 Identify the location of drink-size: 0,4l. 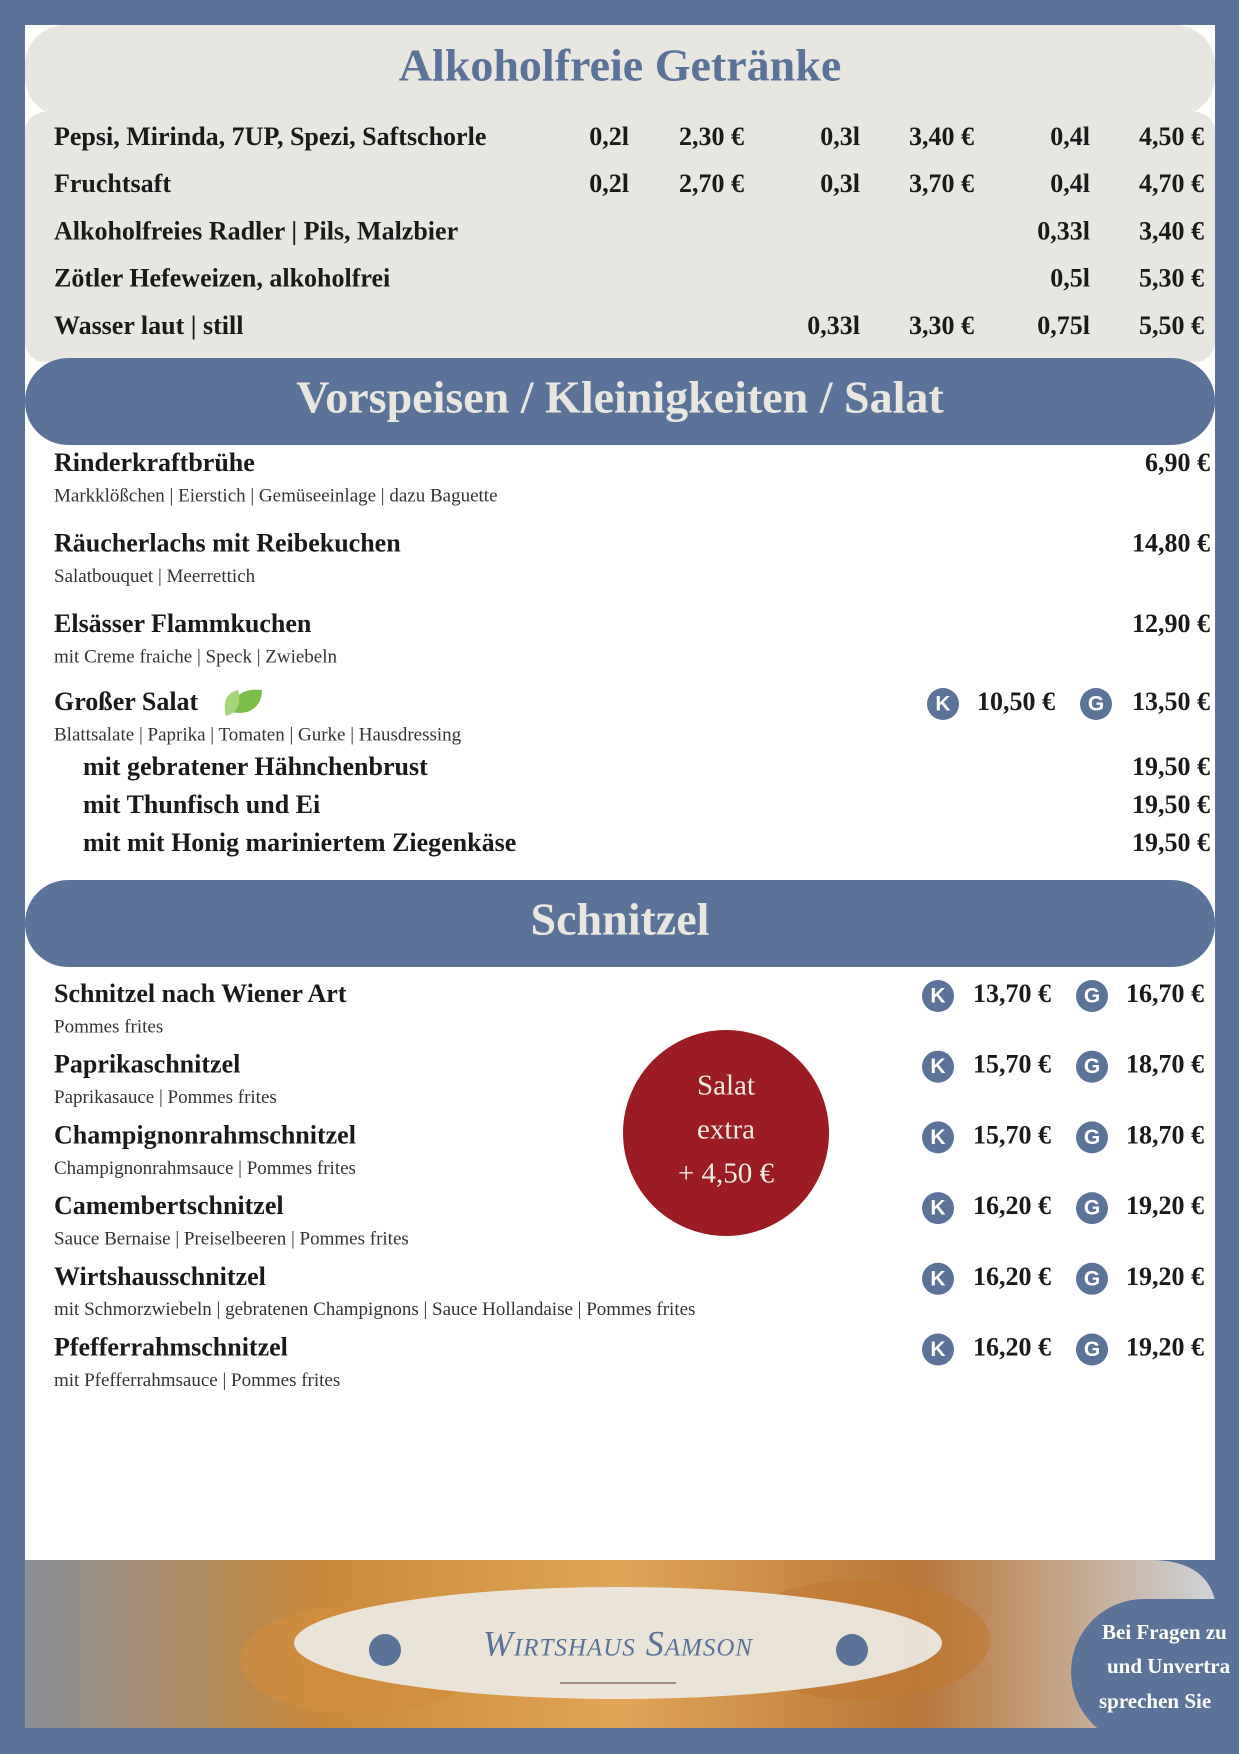
(1070, 136).